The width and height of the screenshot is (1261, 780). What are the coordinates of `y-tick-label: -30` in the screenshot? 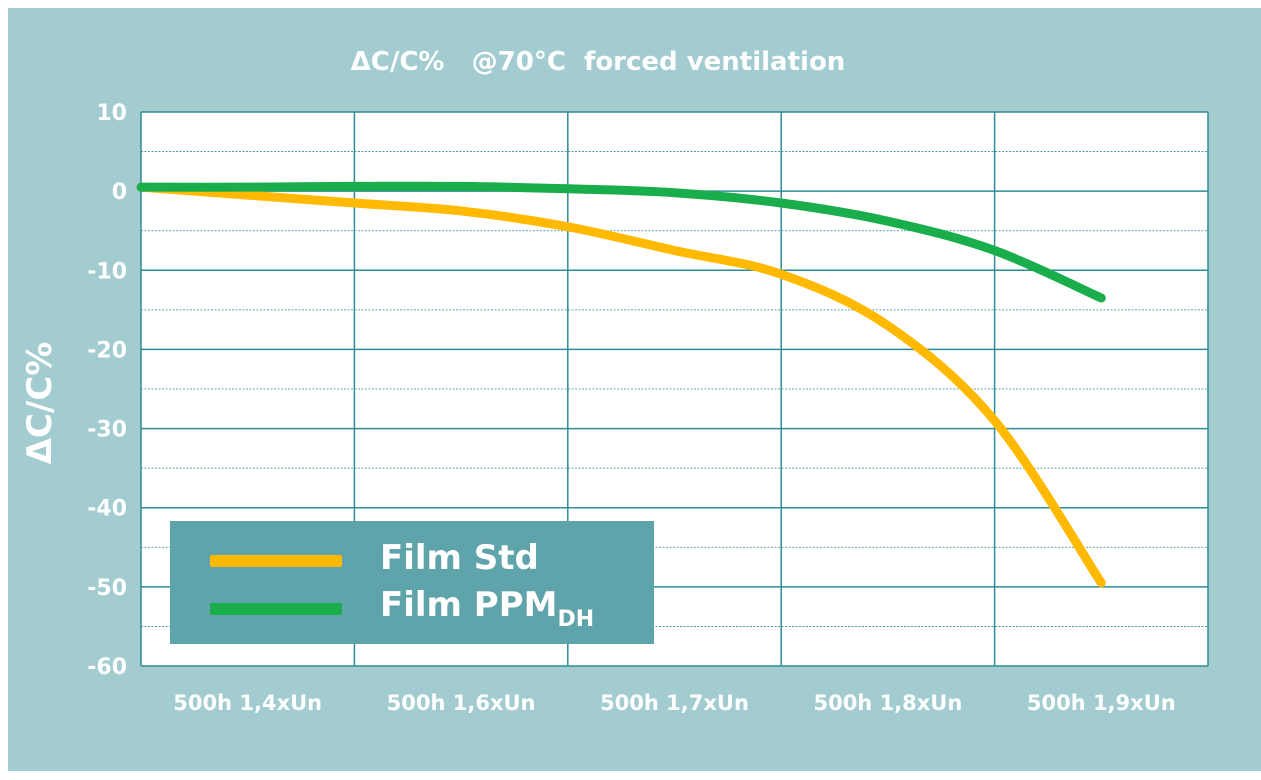 It's located at (107, 430).